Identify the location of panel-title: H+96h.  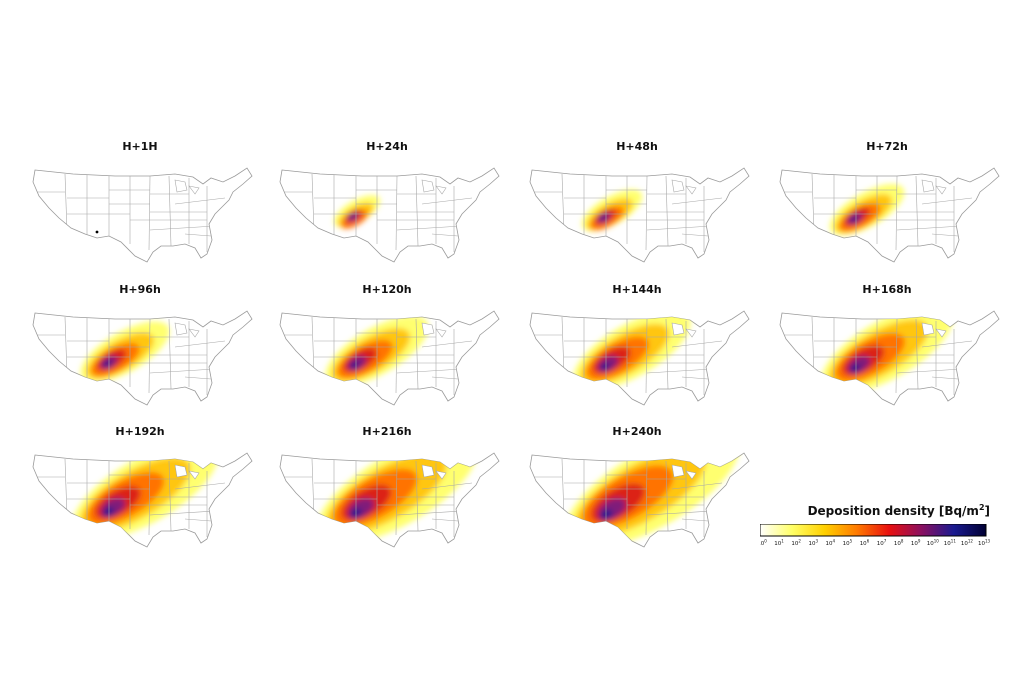
(140, 289).